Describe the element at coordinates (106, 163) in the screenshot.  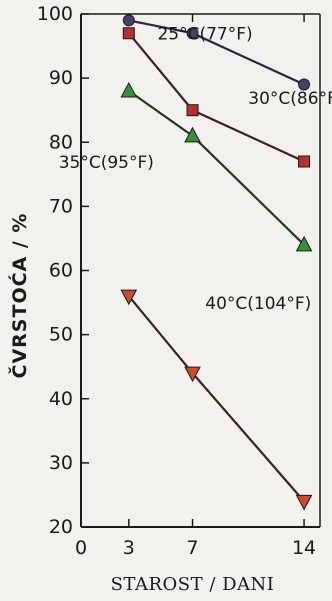
I see `series-label-2: 35°C(95°F)` at that location.